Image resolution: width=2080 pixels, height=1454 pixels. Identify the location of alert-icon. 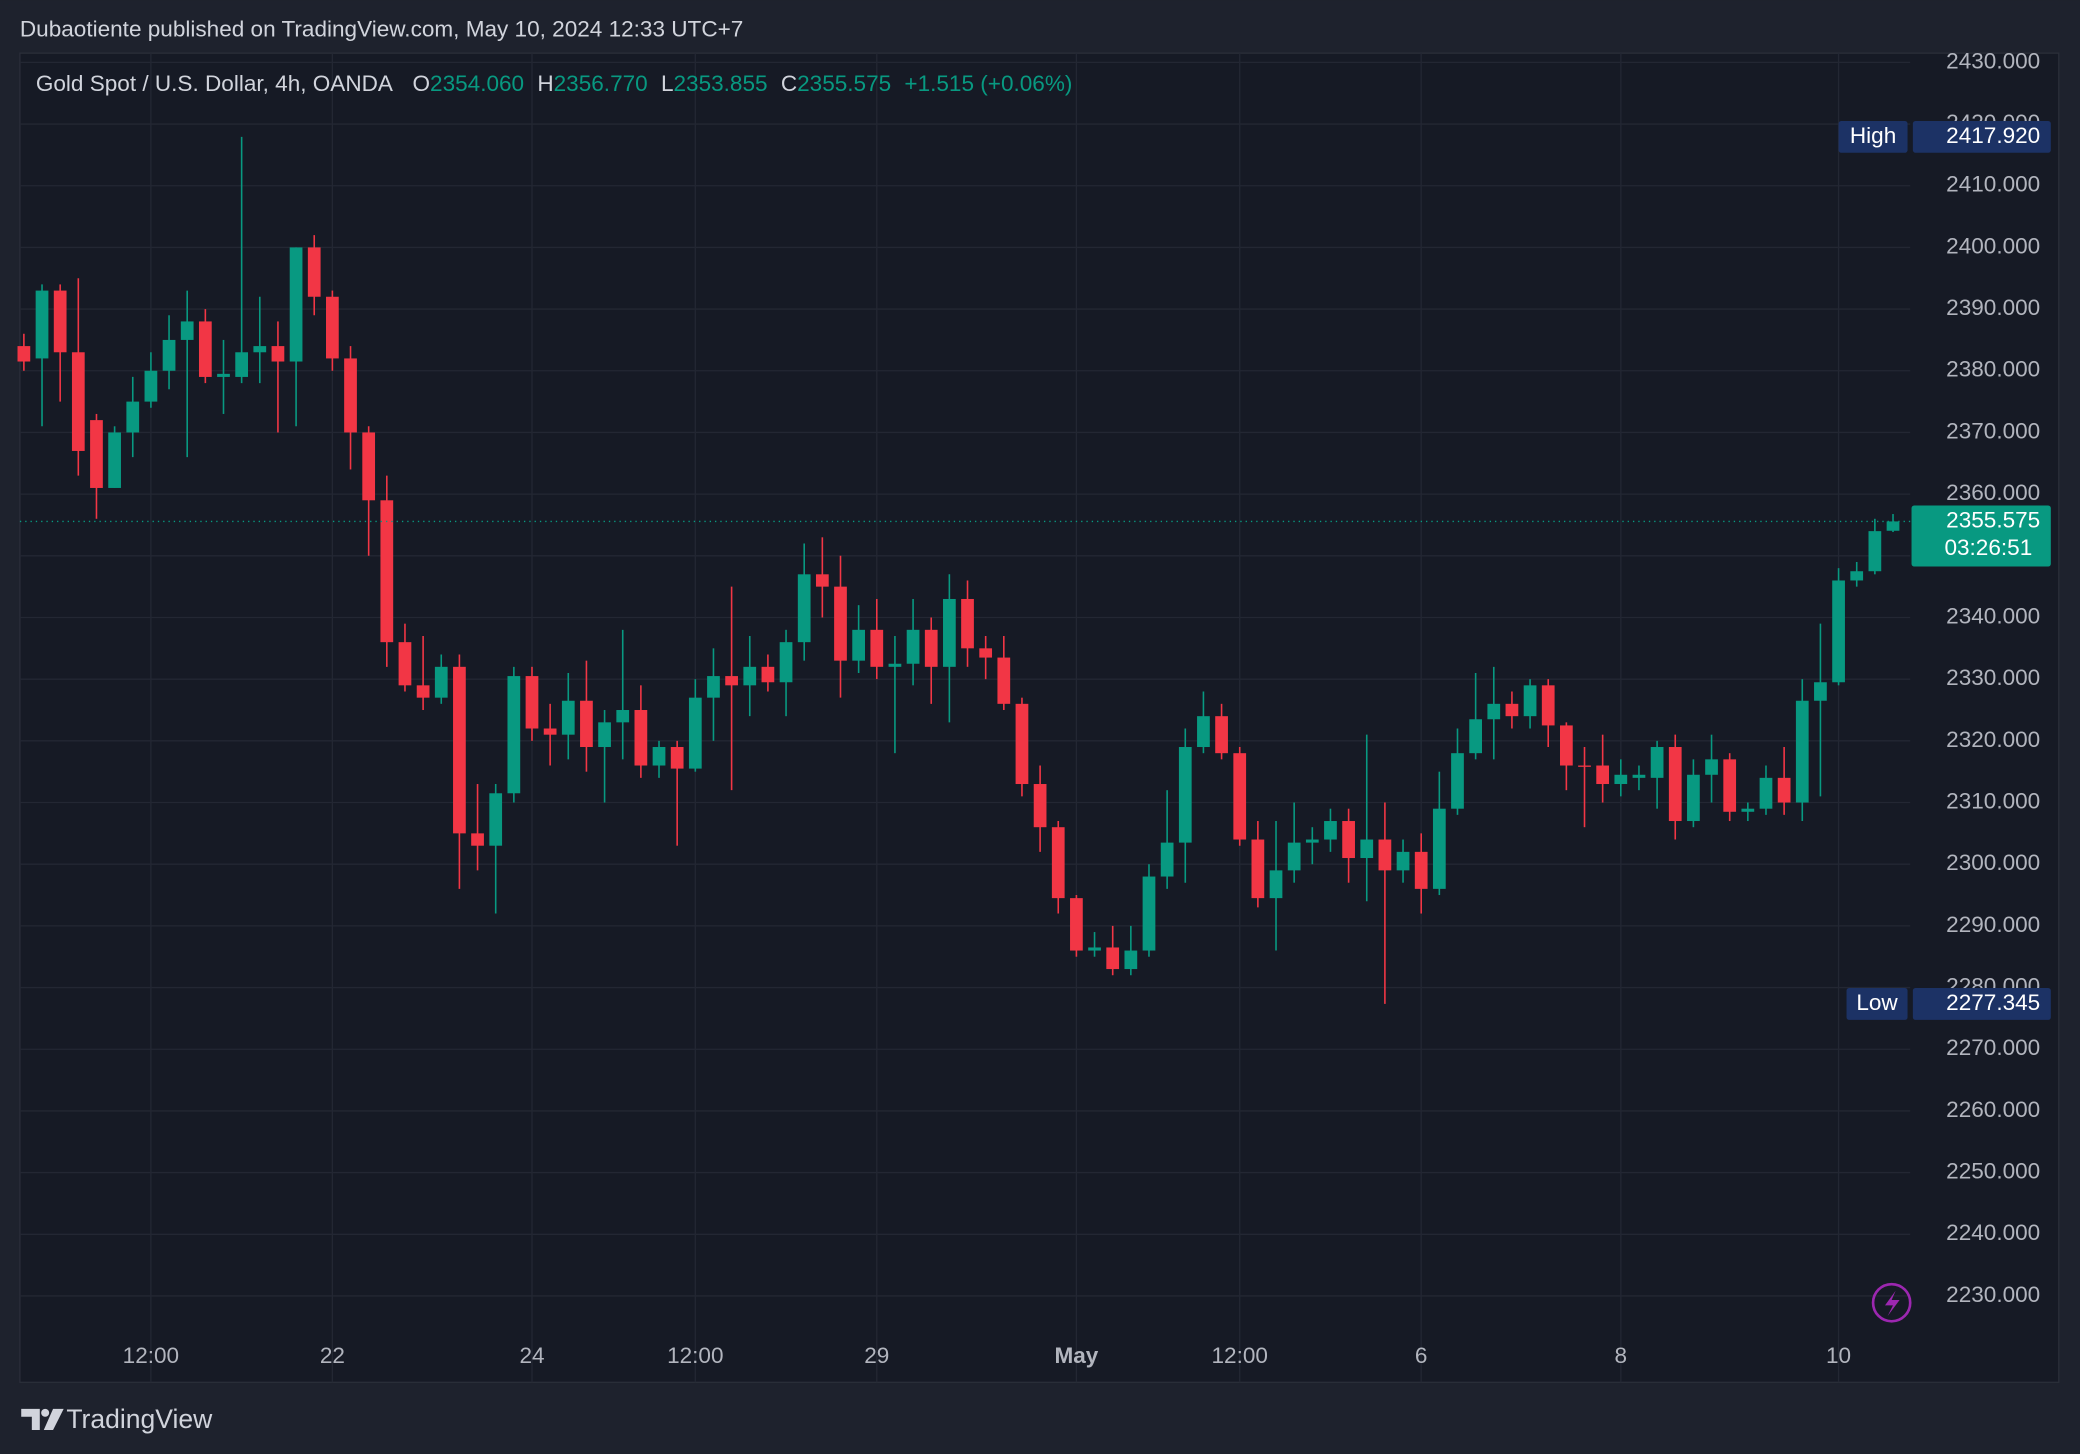
(1891, 1302).